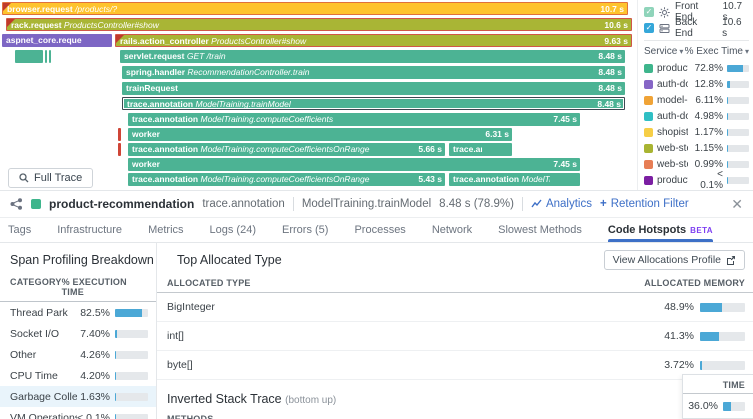 The width and height of the screenshot is (753, 419). I want to click on breakdown-row: VM Operations < 0.1%, so click(78, 413).